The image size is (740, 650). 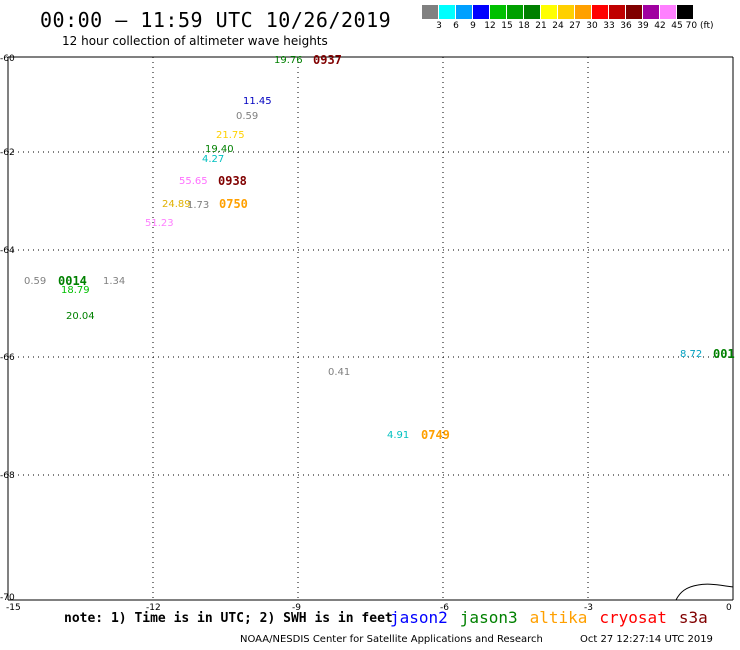 What do you see at coordinates (456, 26) in the screenshot?
I see `colorbar-label: 6` at bounding box center [456, 26].